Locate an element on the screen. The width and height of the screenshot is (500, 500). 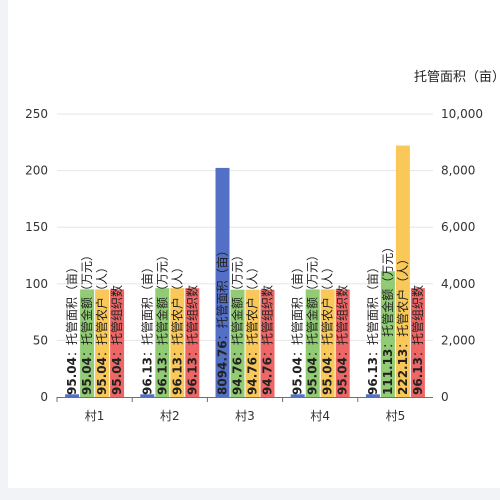
category-label: 村4 is located at coordinates (320, 416).